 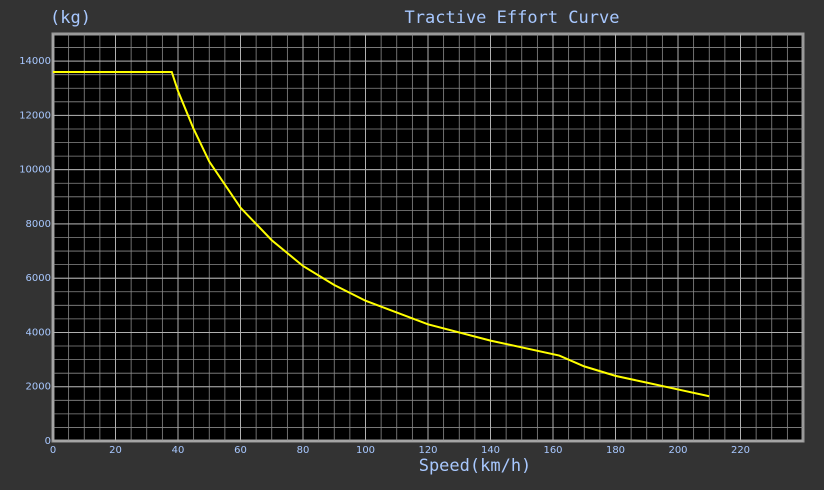 What do you see at coordinates (475, 466) in the screenshot?
I see `x-axis-label: Speed(km/h)` at bounding box center [475, 466].